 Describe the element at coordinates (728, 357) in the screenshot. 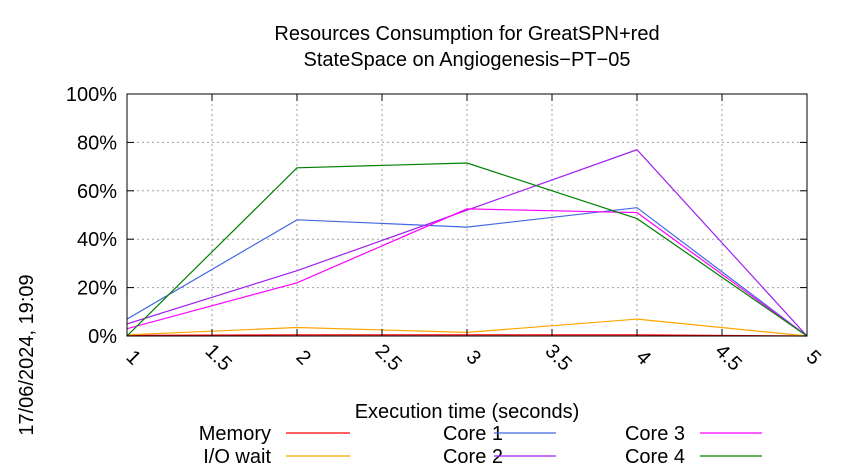

I see `x-tick-label: 4.5` at that location.